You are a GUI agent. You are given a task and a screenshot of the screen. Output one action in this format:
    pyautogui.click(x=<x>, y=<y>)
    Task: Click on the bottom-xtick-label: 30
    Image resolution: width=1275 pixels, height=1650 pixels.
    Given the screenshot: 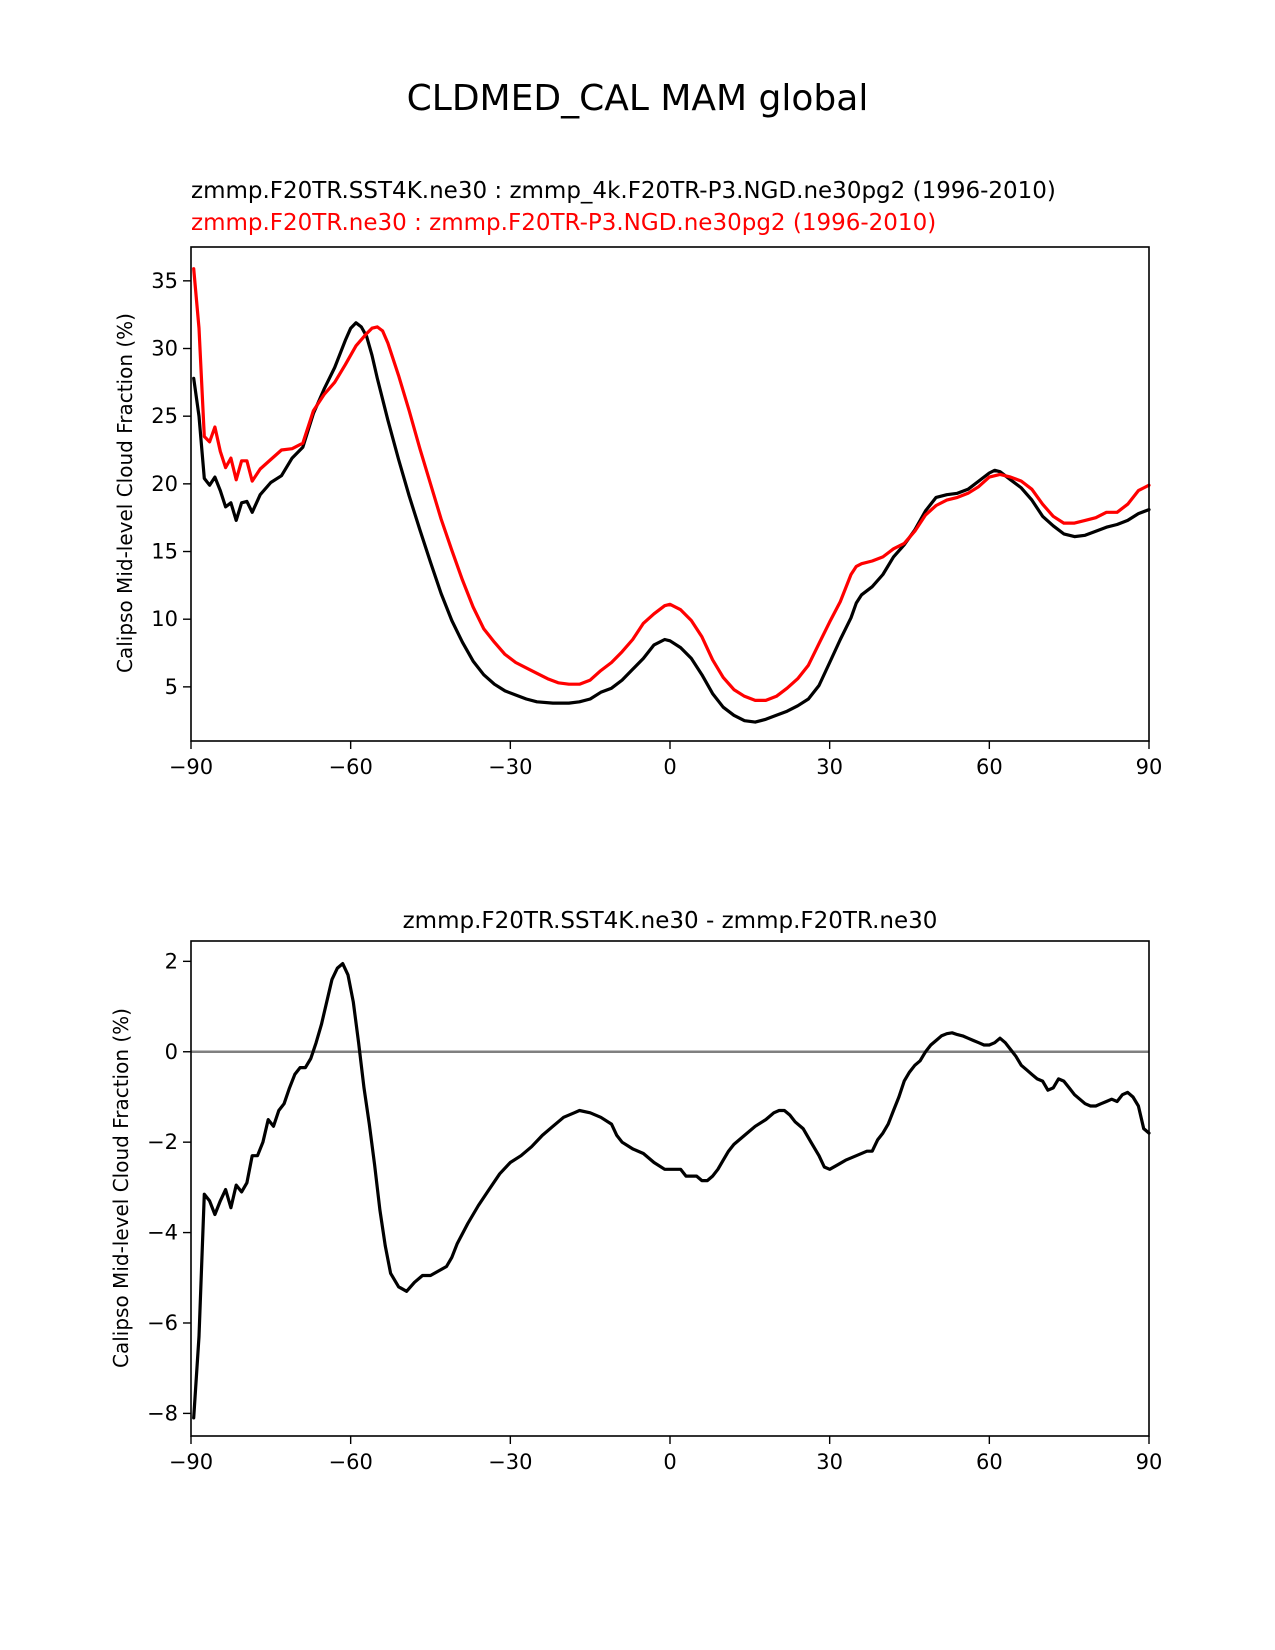 What is the action you would take?
    pyautogui.click(x=829, y=1462)
    